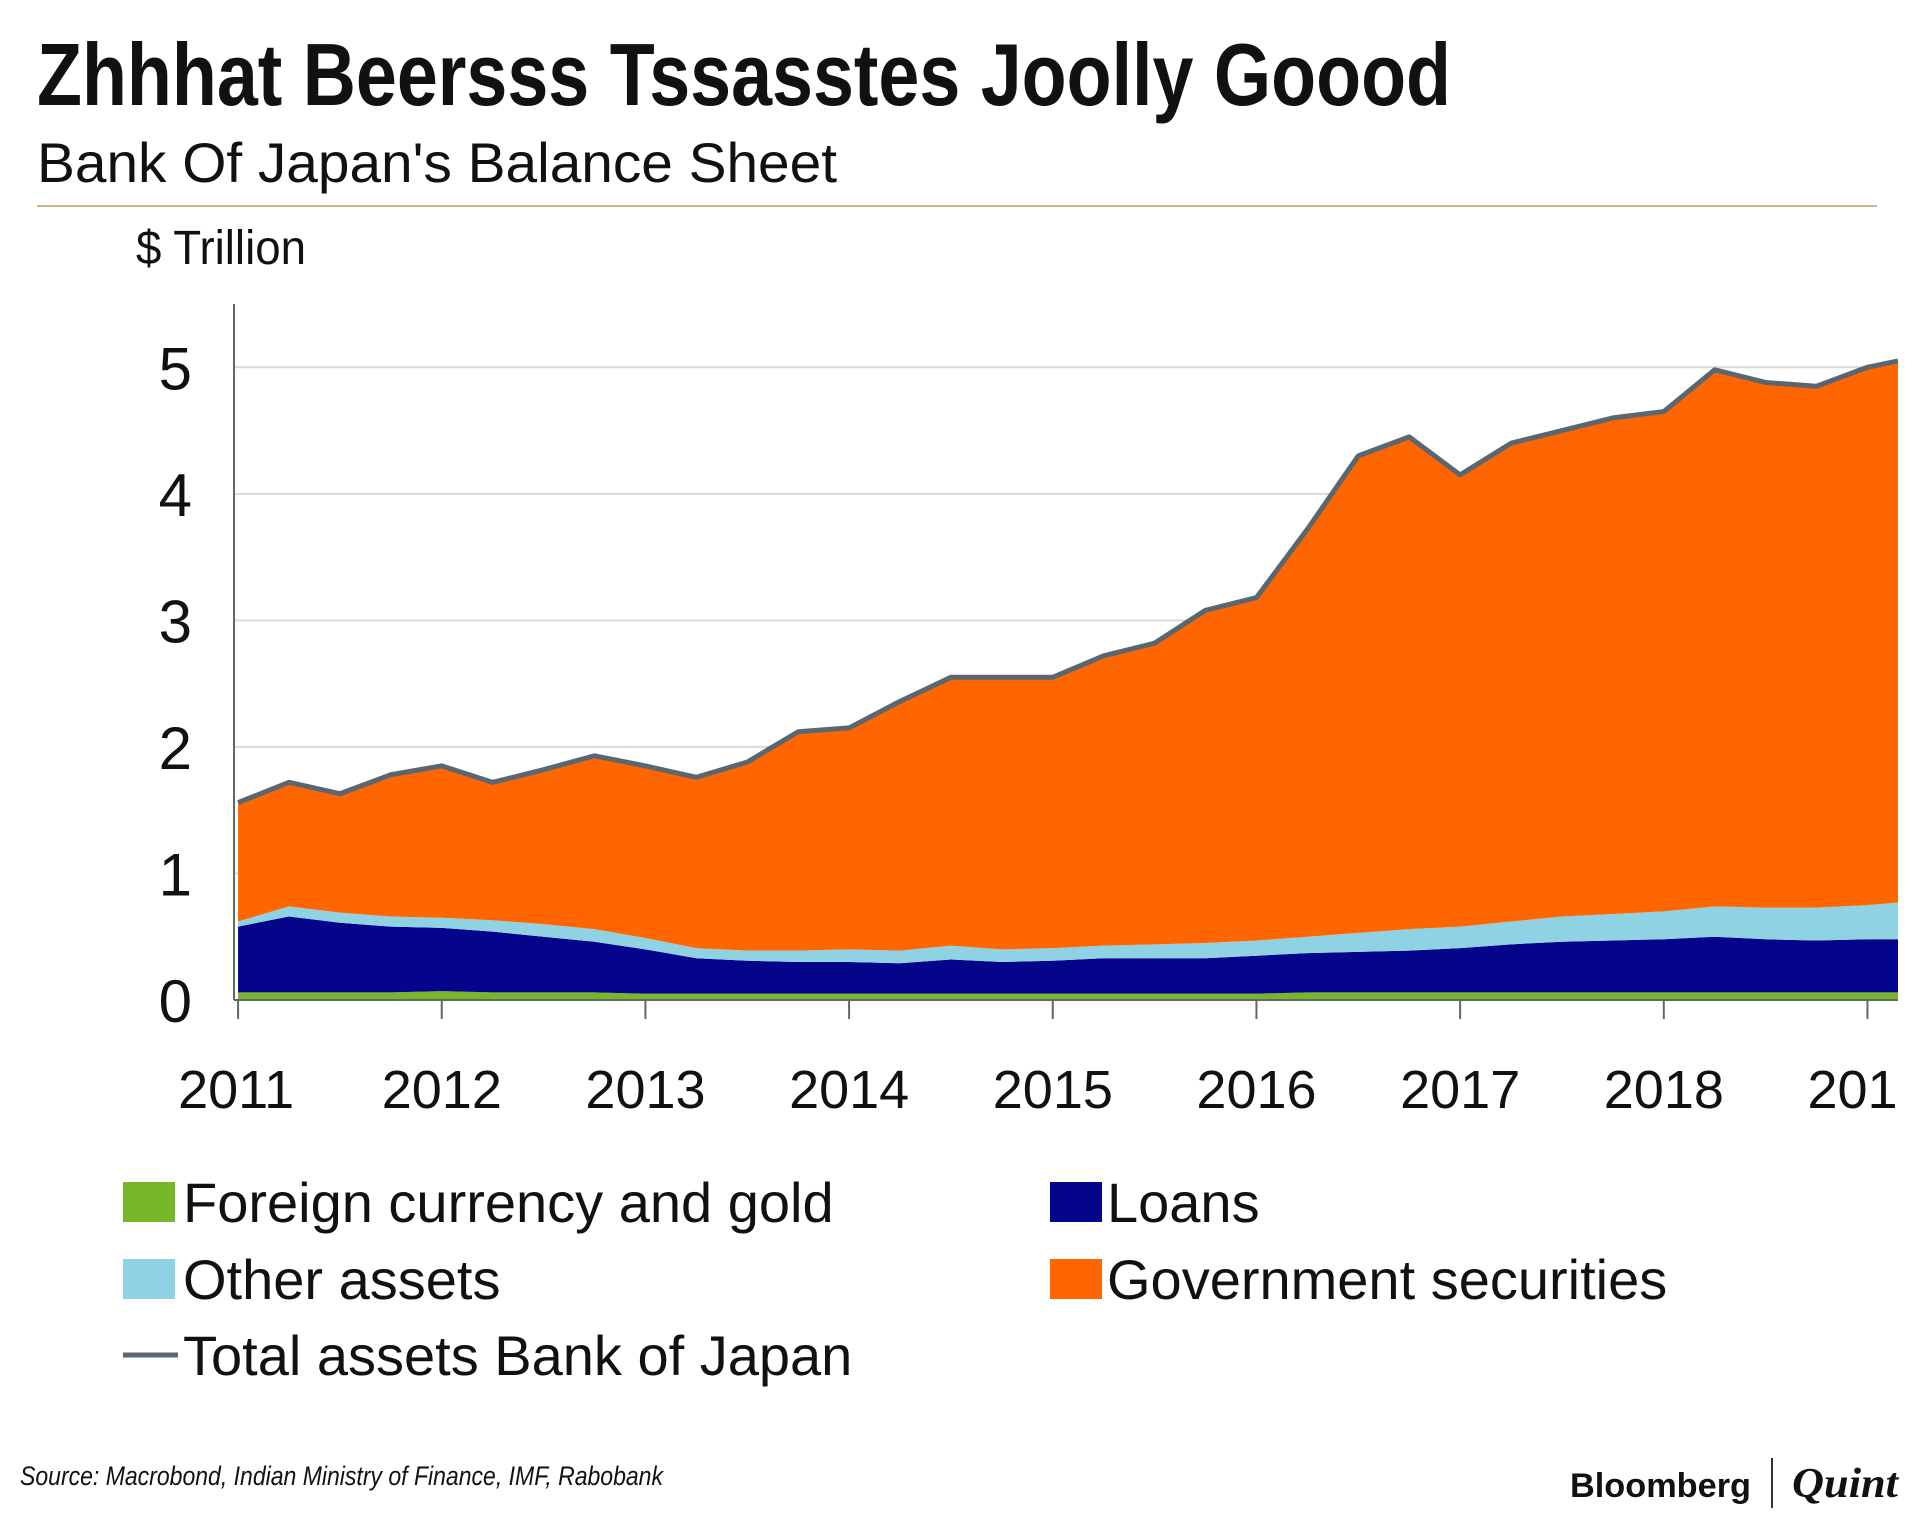  Describe the element at coordinates (341, 1279) in the screenshot. I see `legend-label: Other assets` at that location.